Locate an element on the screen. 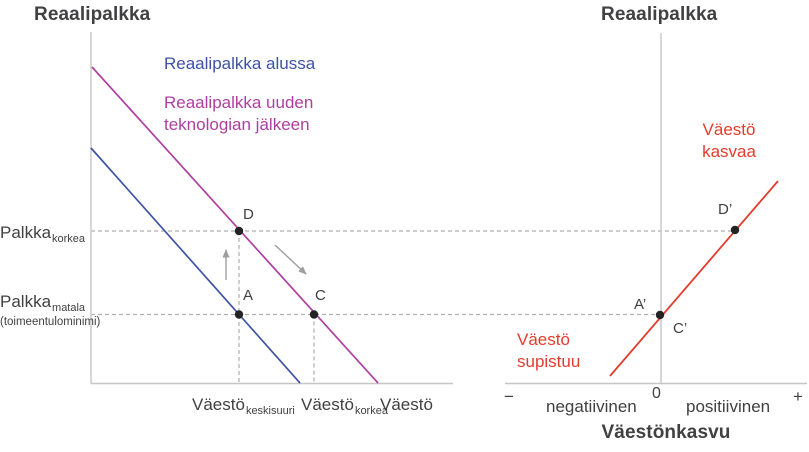 Image resolution: width=809 pixels, height=452 pixels. shrinks-line1: Väestö is located at coordinates (543, 339).